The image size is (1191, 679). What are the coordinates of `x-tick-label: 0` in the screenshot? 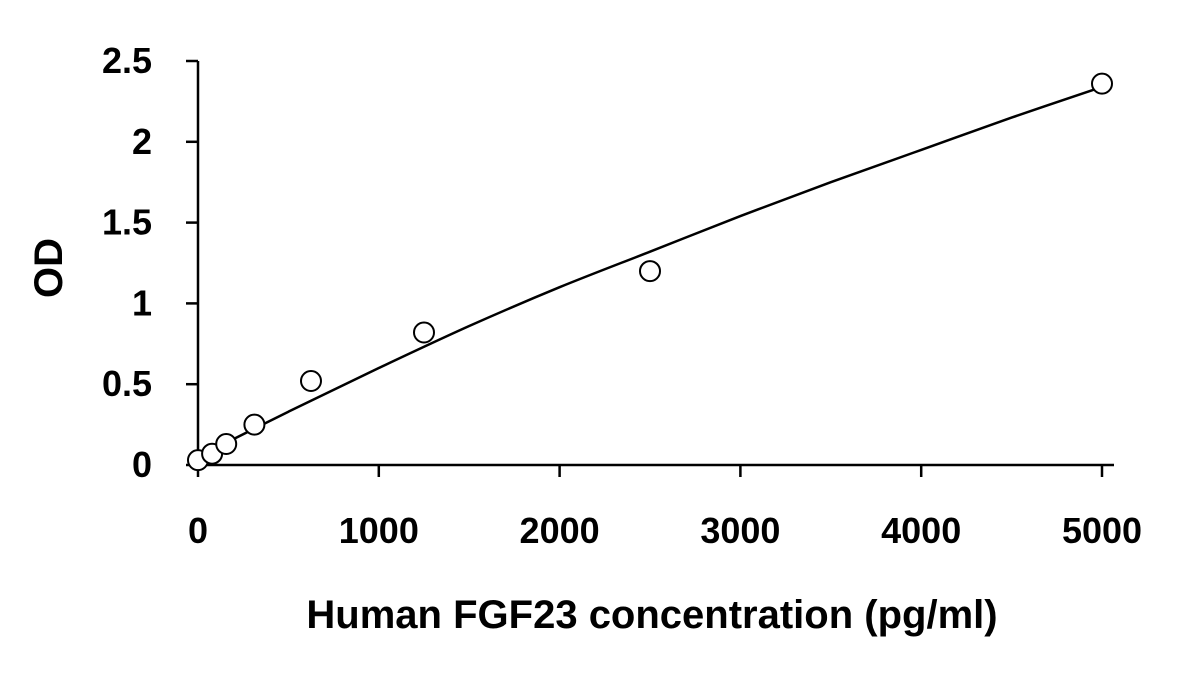 It's located at (198, 530).